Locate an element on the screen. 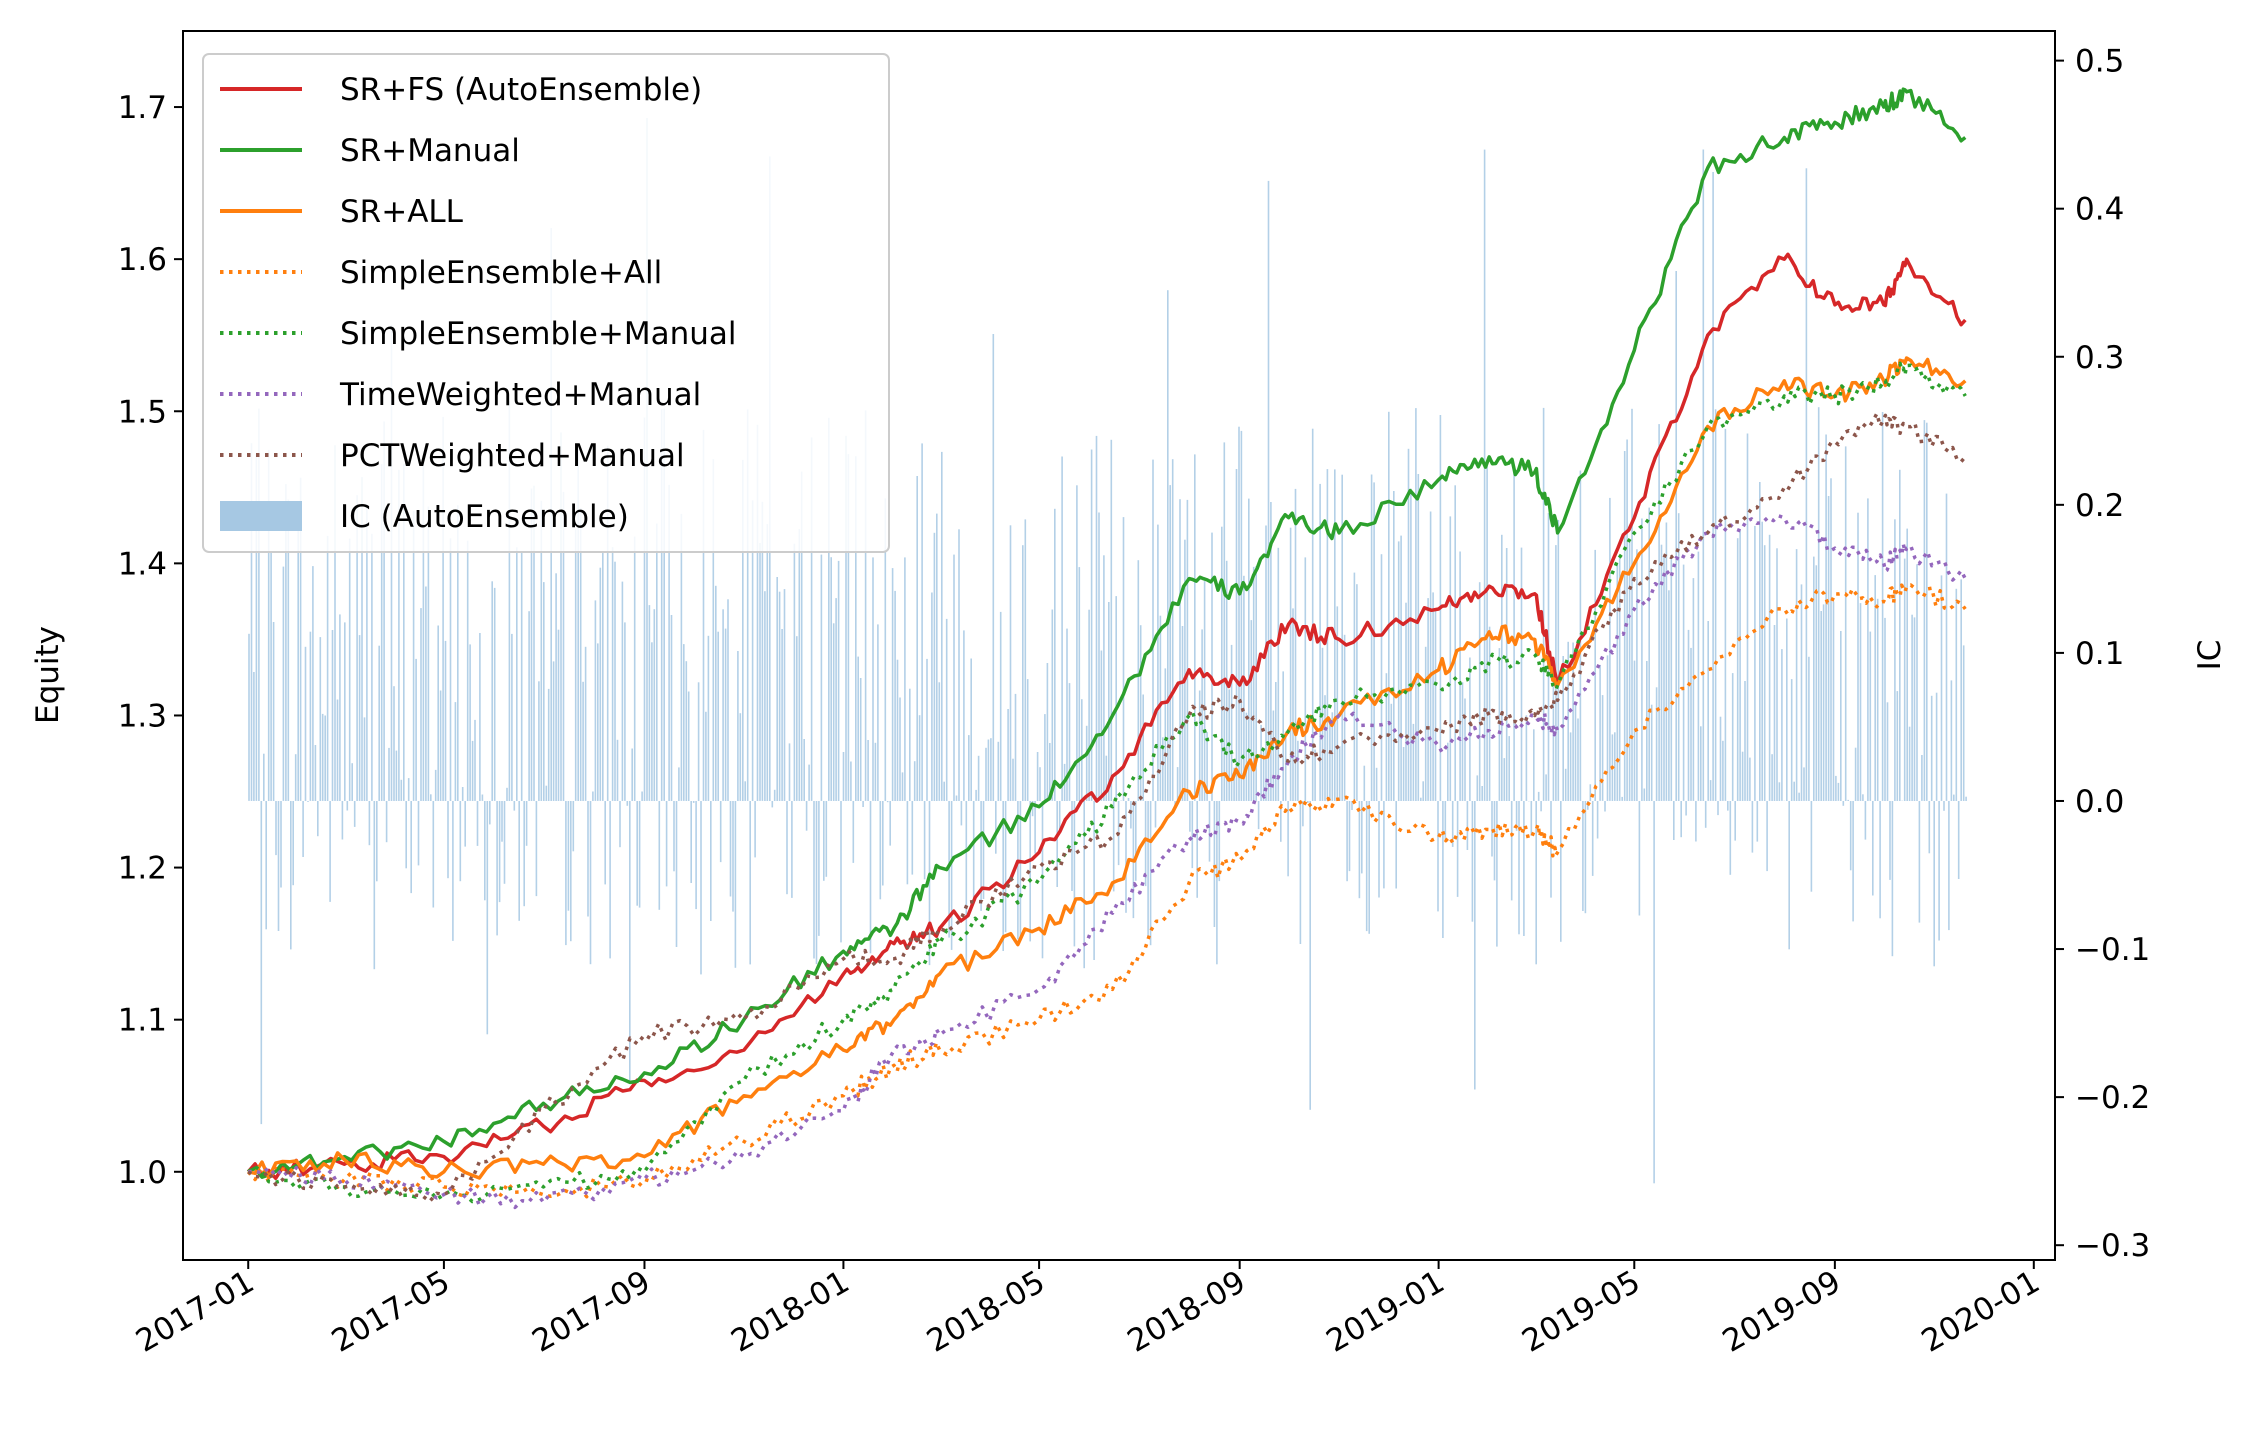 The width and height of the screenshot is (2259, 1438). legend-label: SimpleEnsemble+Manual is located at coordinates (538, 334).